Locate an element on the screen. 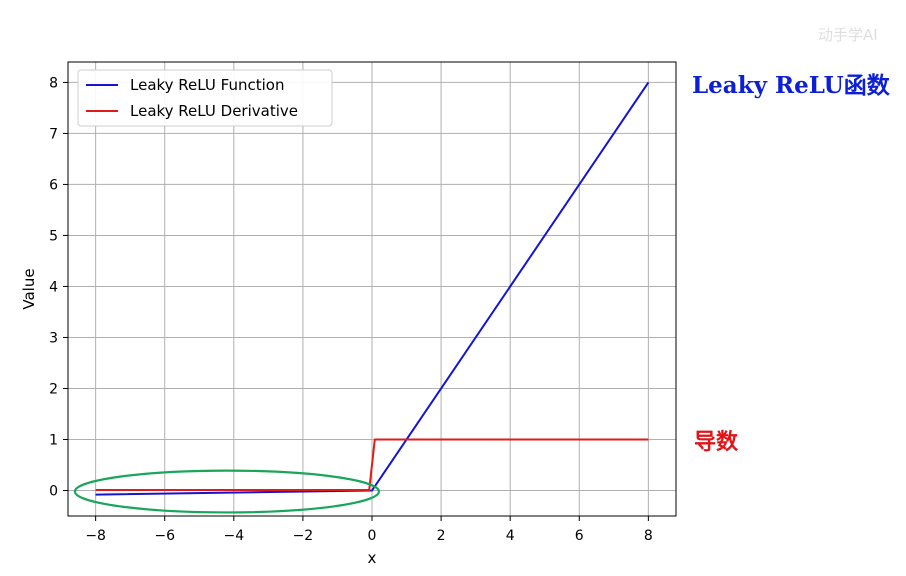 This screenshot has height=576, width=906. y-tick-label: 2 is located at coordinates (53, 389).